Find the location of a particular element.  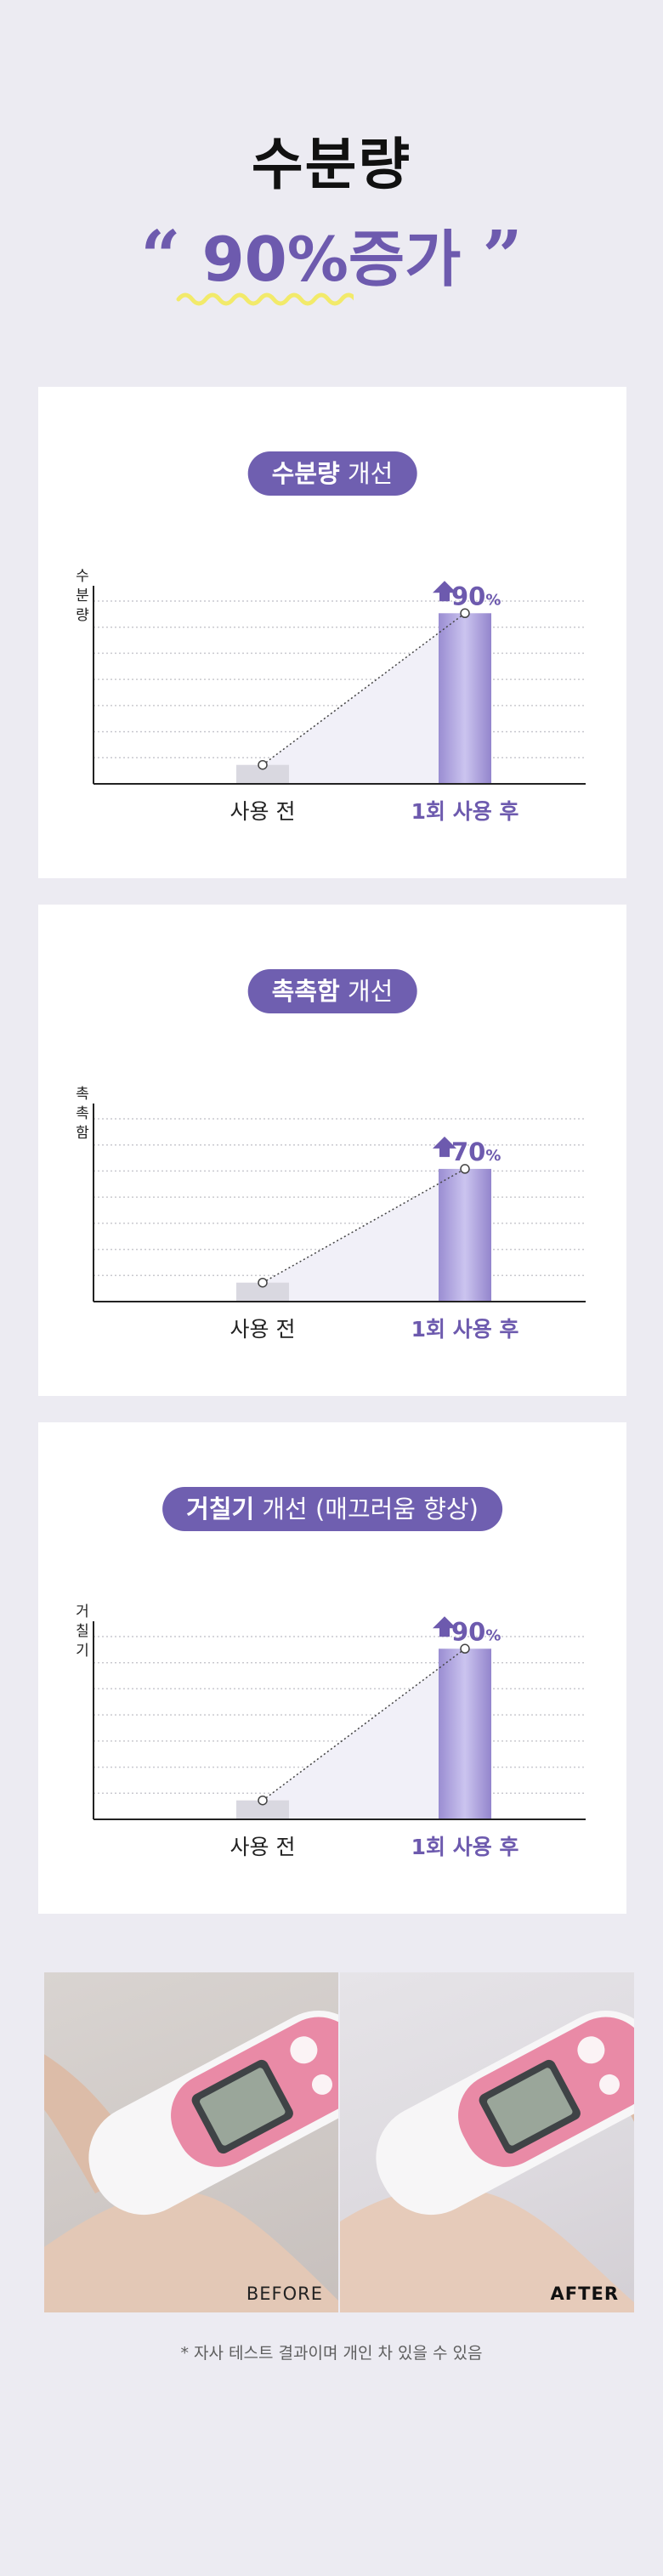

chart-title-pill: 거칠기 개선 (매끄러움 향상) is located at coordinates (332, 1509).